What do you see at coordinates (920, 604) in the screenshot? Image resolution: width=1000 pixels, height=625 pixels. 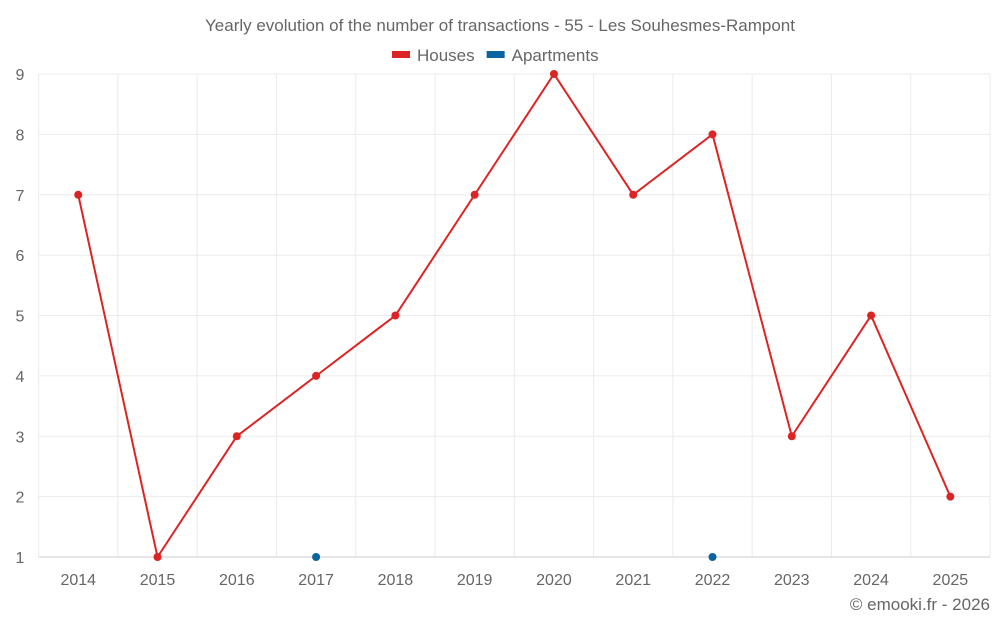 I see `credit: © emooki.fr - 2026` at bounding box center [920, 604].